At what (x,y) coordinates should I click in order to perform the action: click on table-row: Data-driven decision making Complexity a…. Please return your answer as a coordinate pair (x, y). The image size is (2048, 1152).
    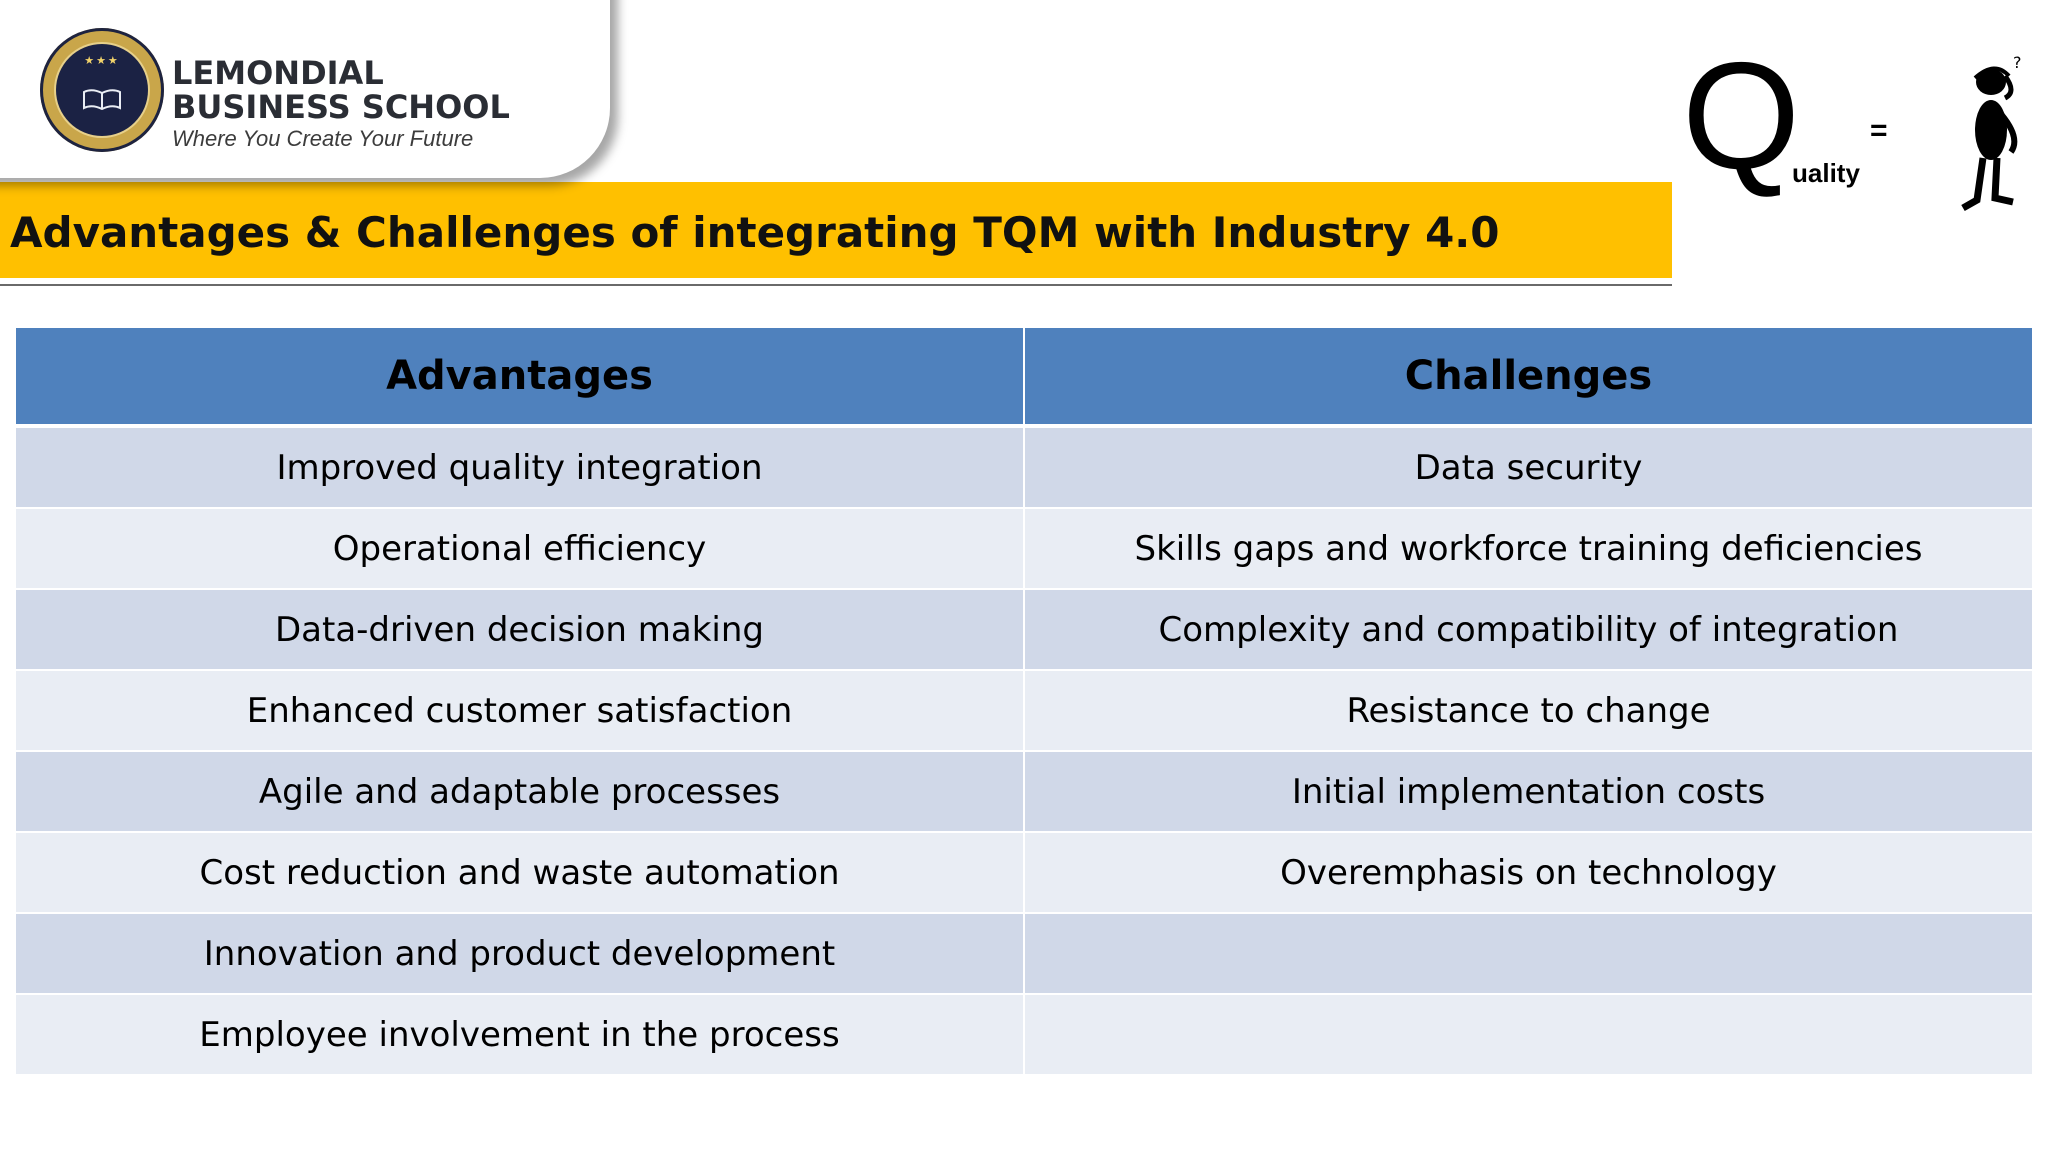
    Looking at the image, I should click on (1024, 629).